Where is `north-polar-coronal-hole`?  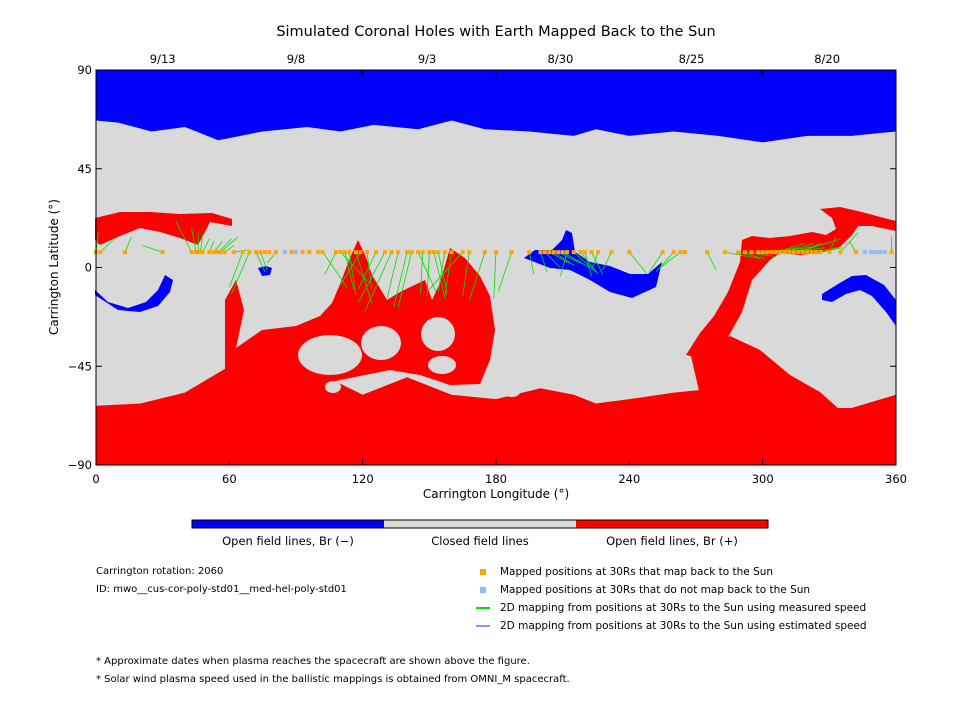
north-polar-coronal-hole is located at coordinates (496, 106).